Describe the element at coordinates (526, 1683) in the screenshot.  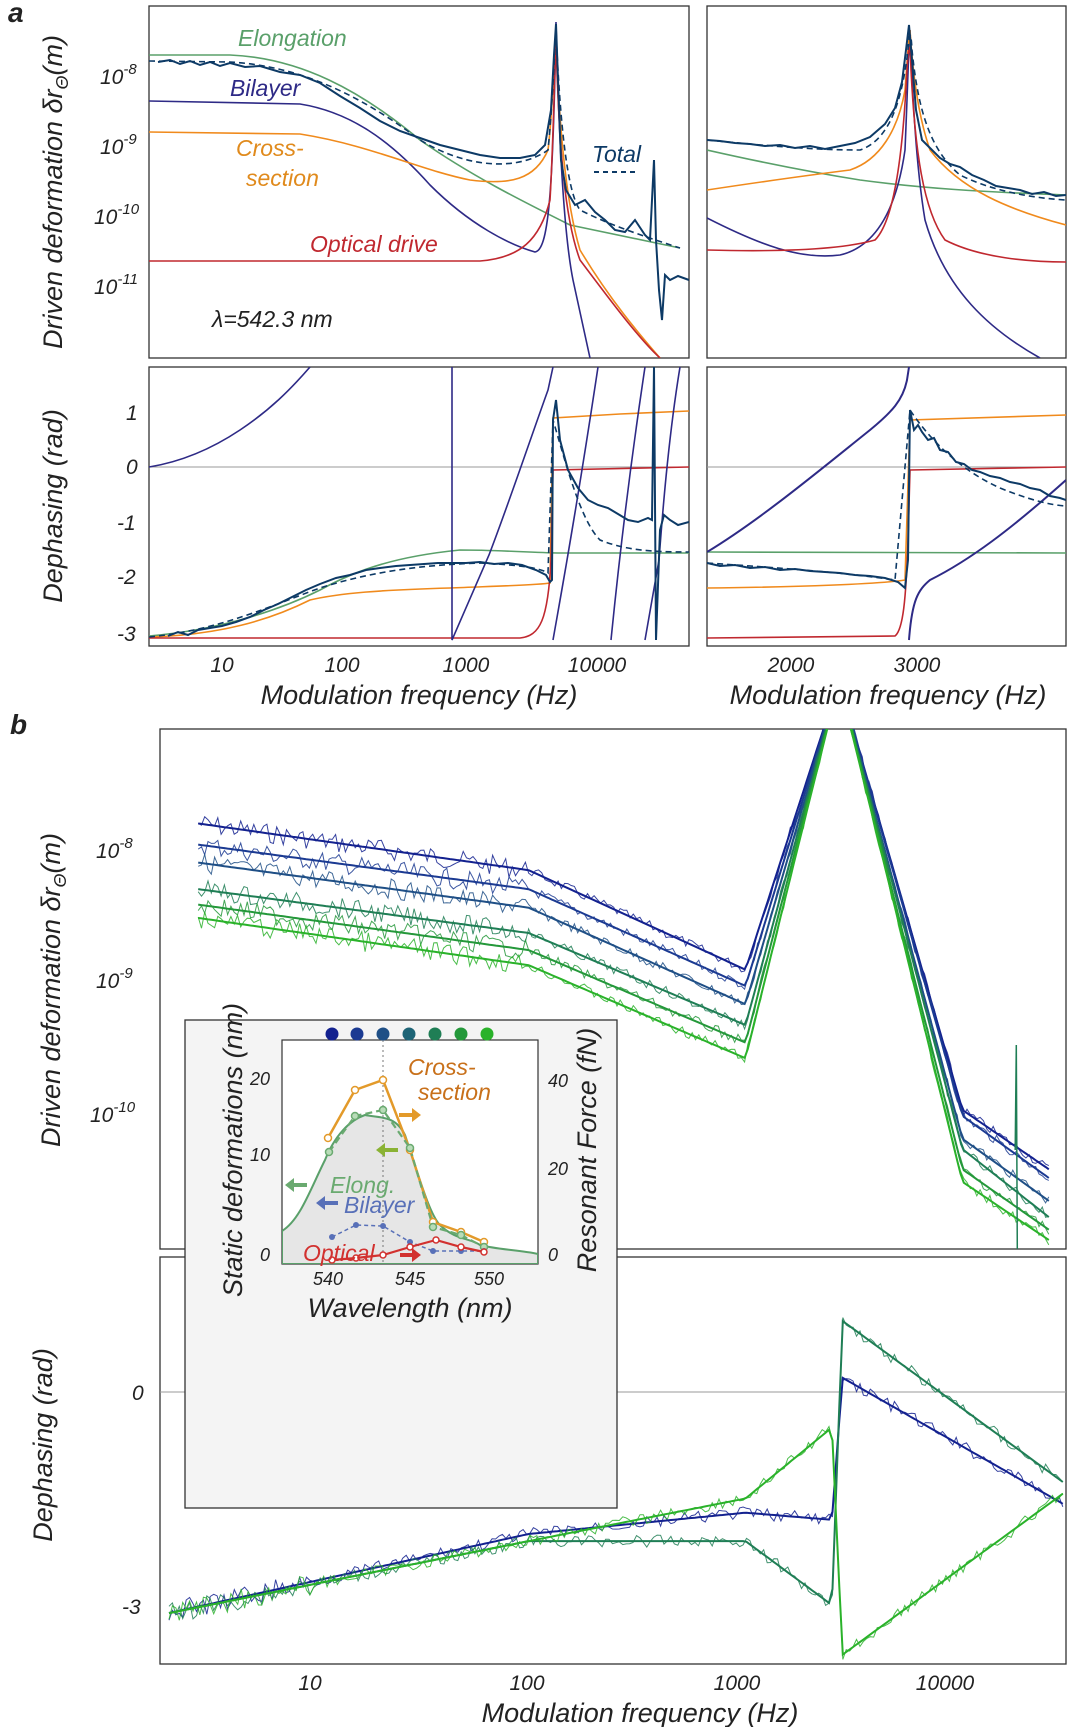
I see `x-tick-label: 100` at that location.